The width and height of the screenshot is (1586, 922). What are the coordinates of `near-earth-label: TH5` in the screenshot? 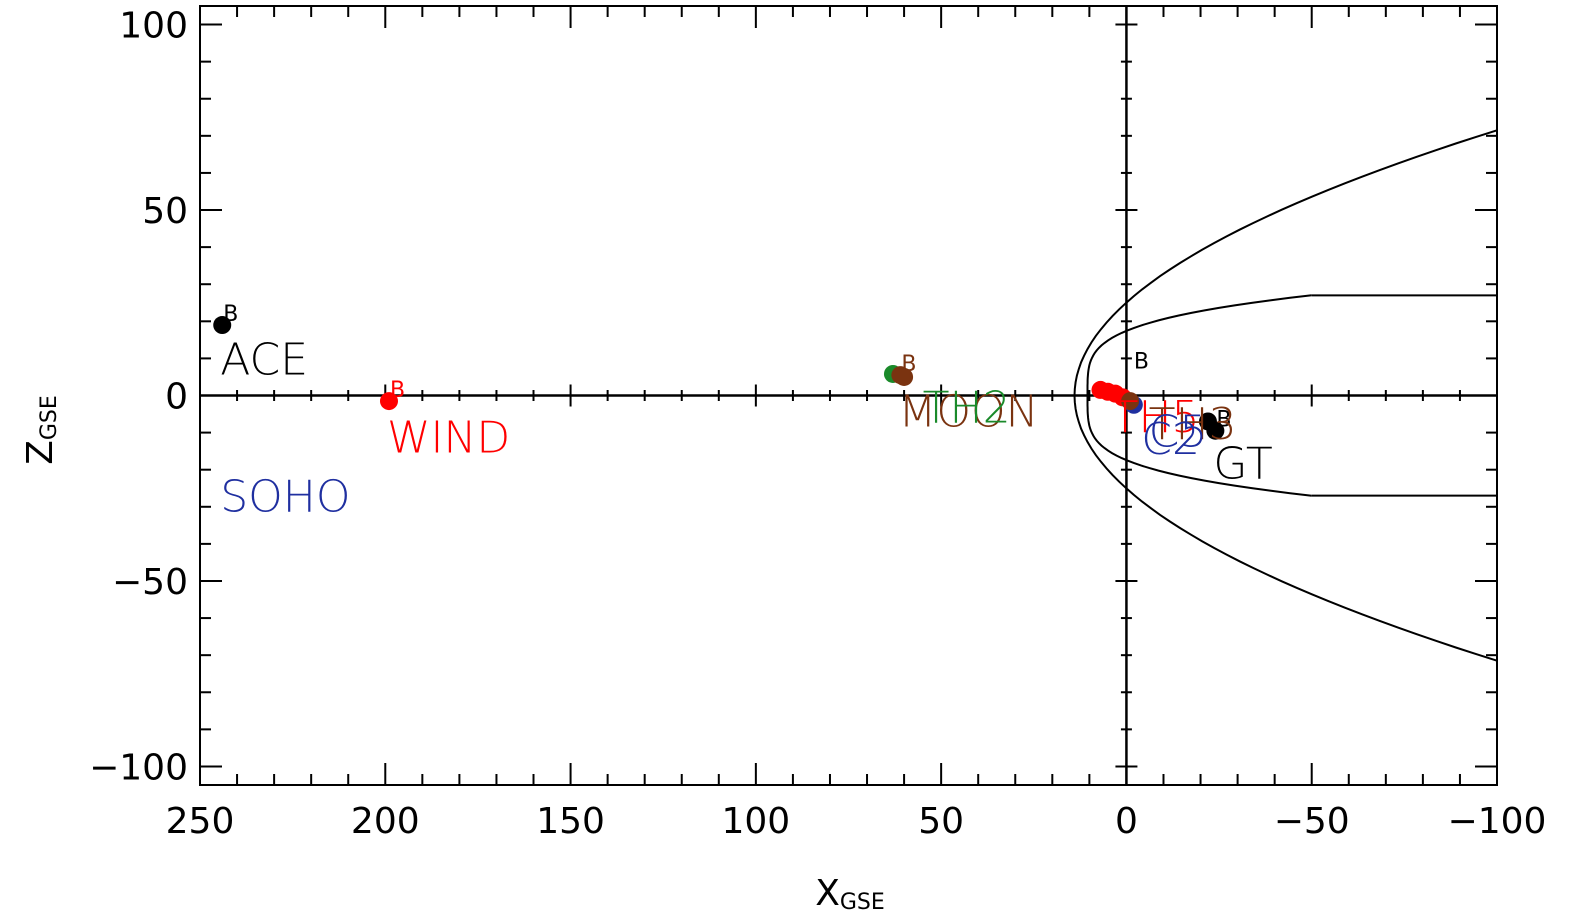 It's located at (1156, 417).